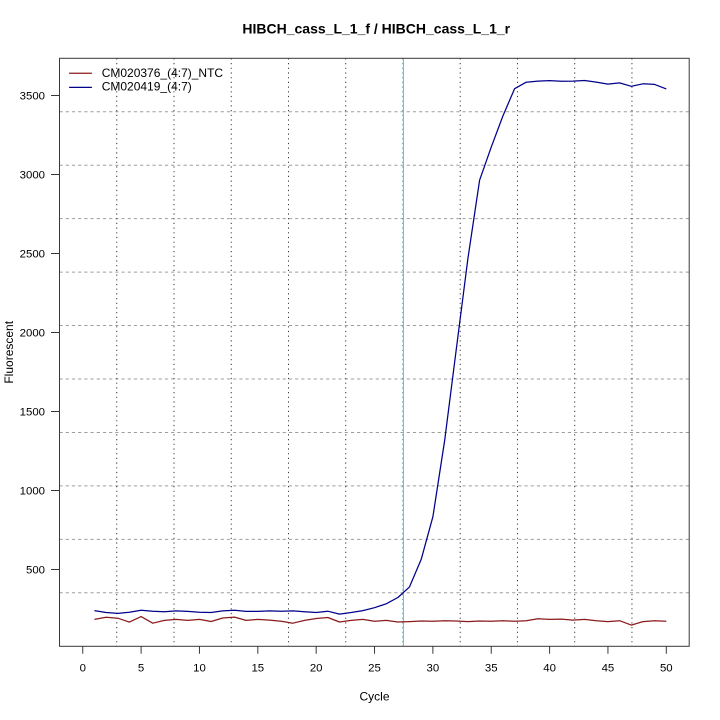 The height and width of the screenshot is (720, 720). I want to click on svg-text: 2500, so click(32, 255).